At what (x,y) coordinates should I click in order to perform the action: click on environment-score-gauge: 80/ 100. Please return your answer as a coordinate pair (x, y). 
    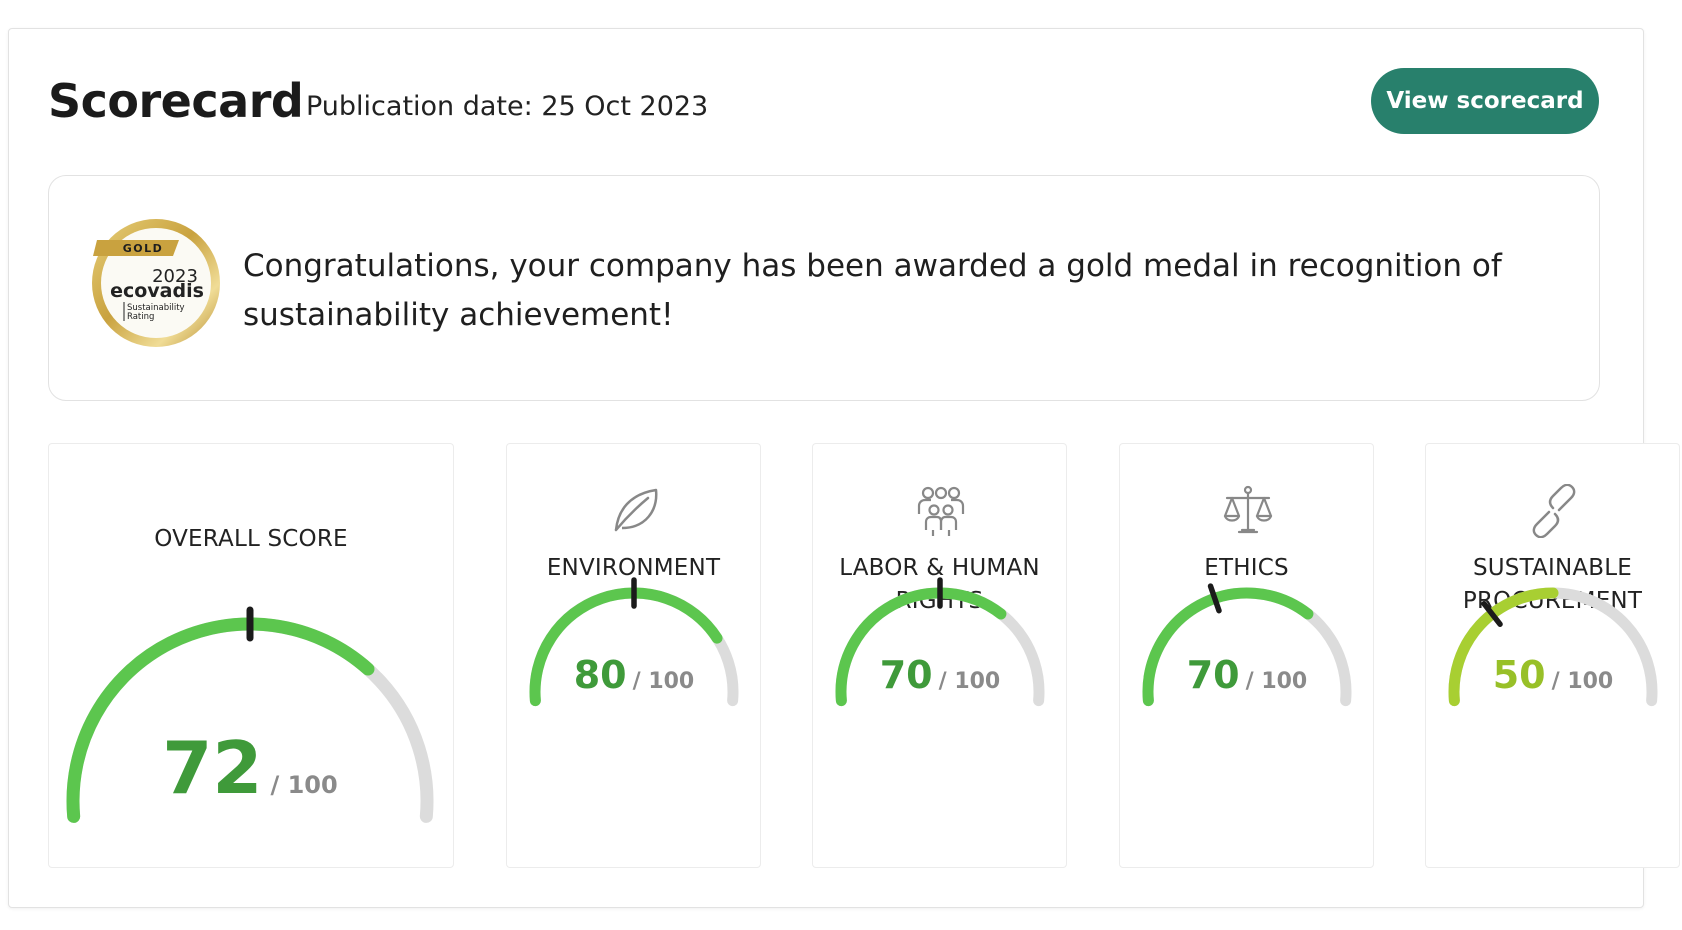
    Looking at the image, I should click on (634, 642).